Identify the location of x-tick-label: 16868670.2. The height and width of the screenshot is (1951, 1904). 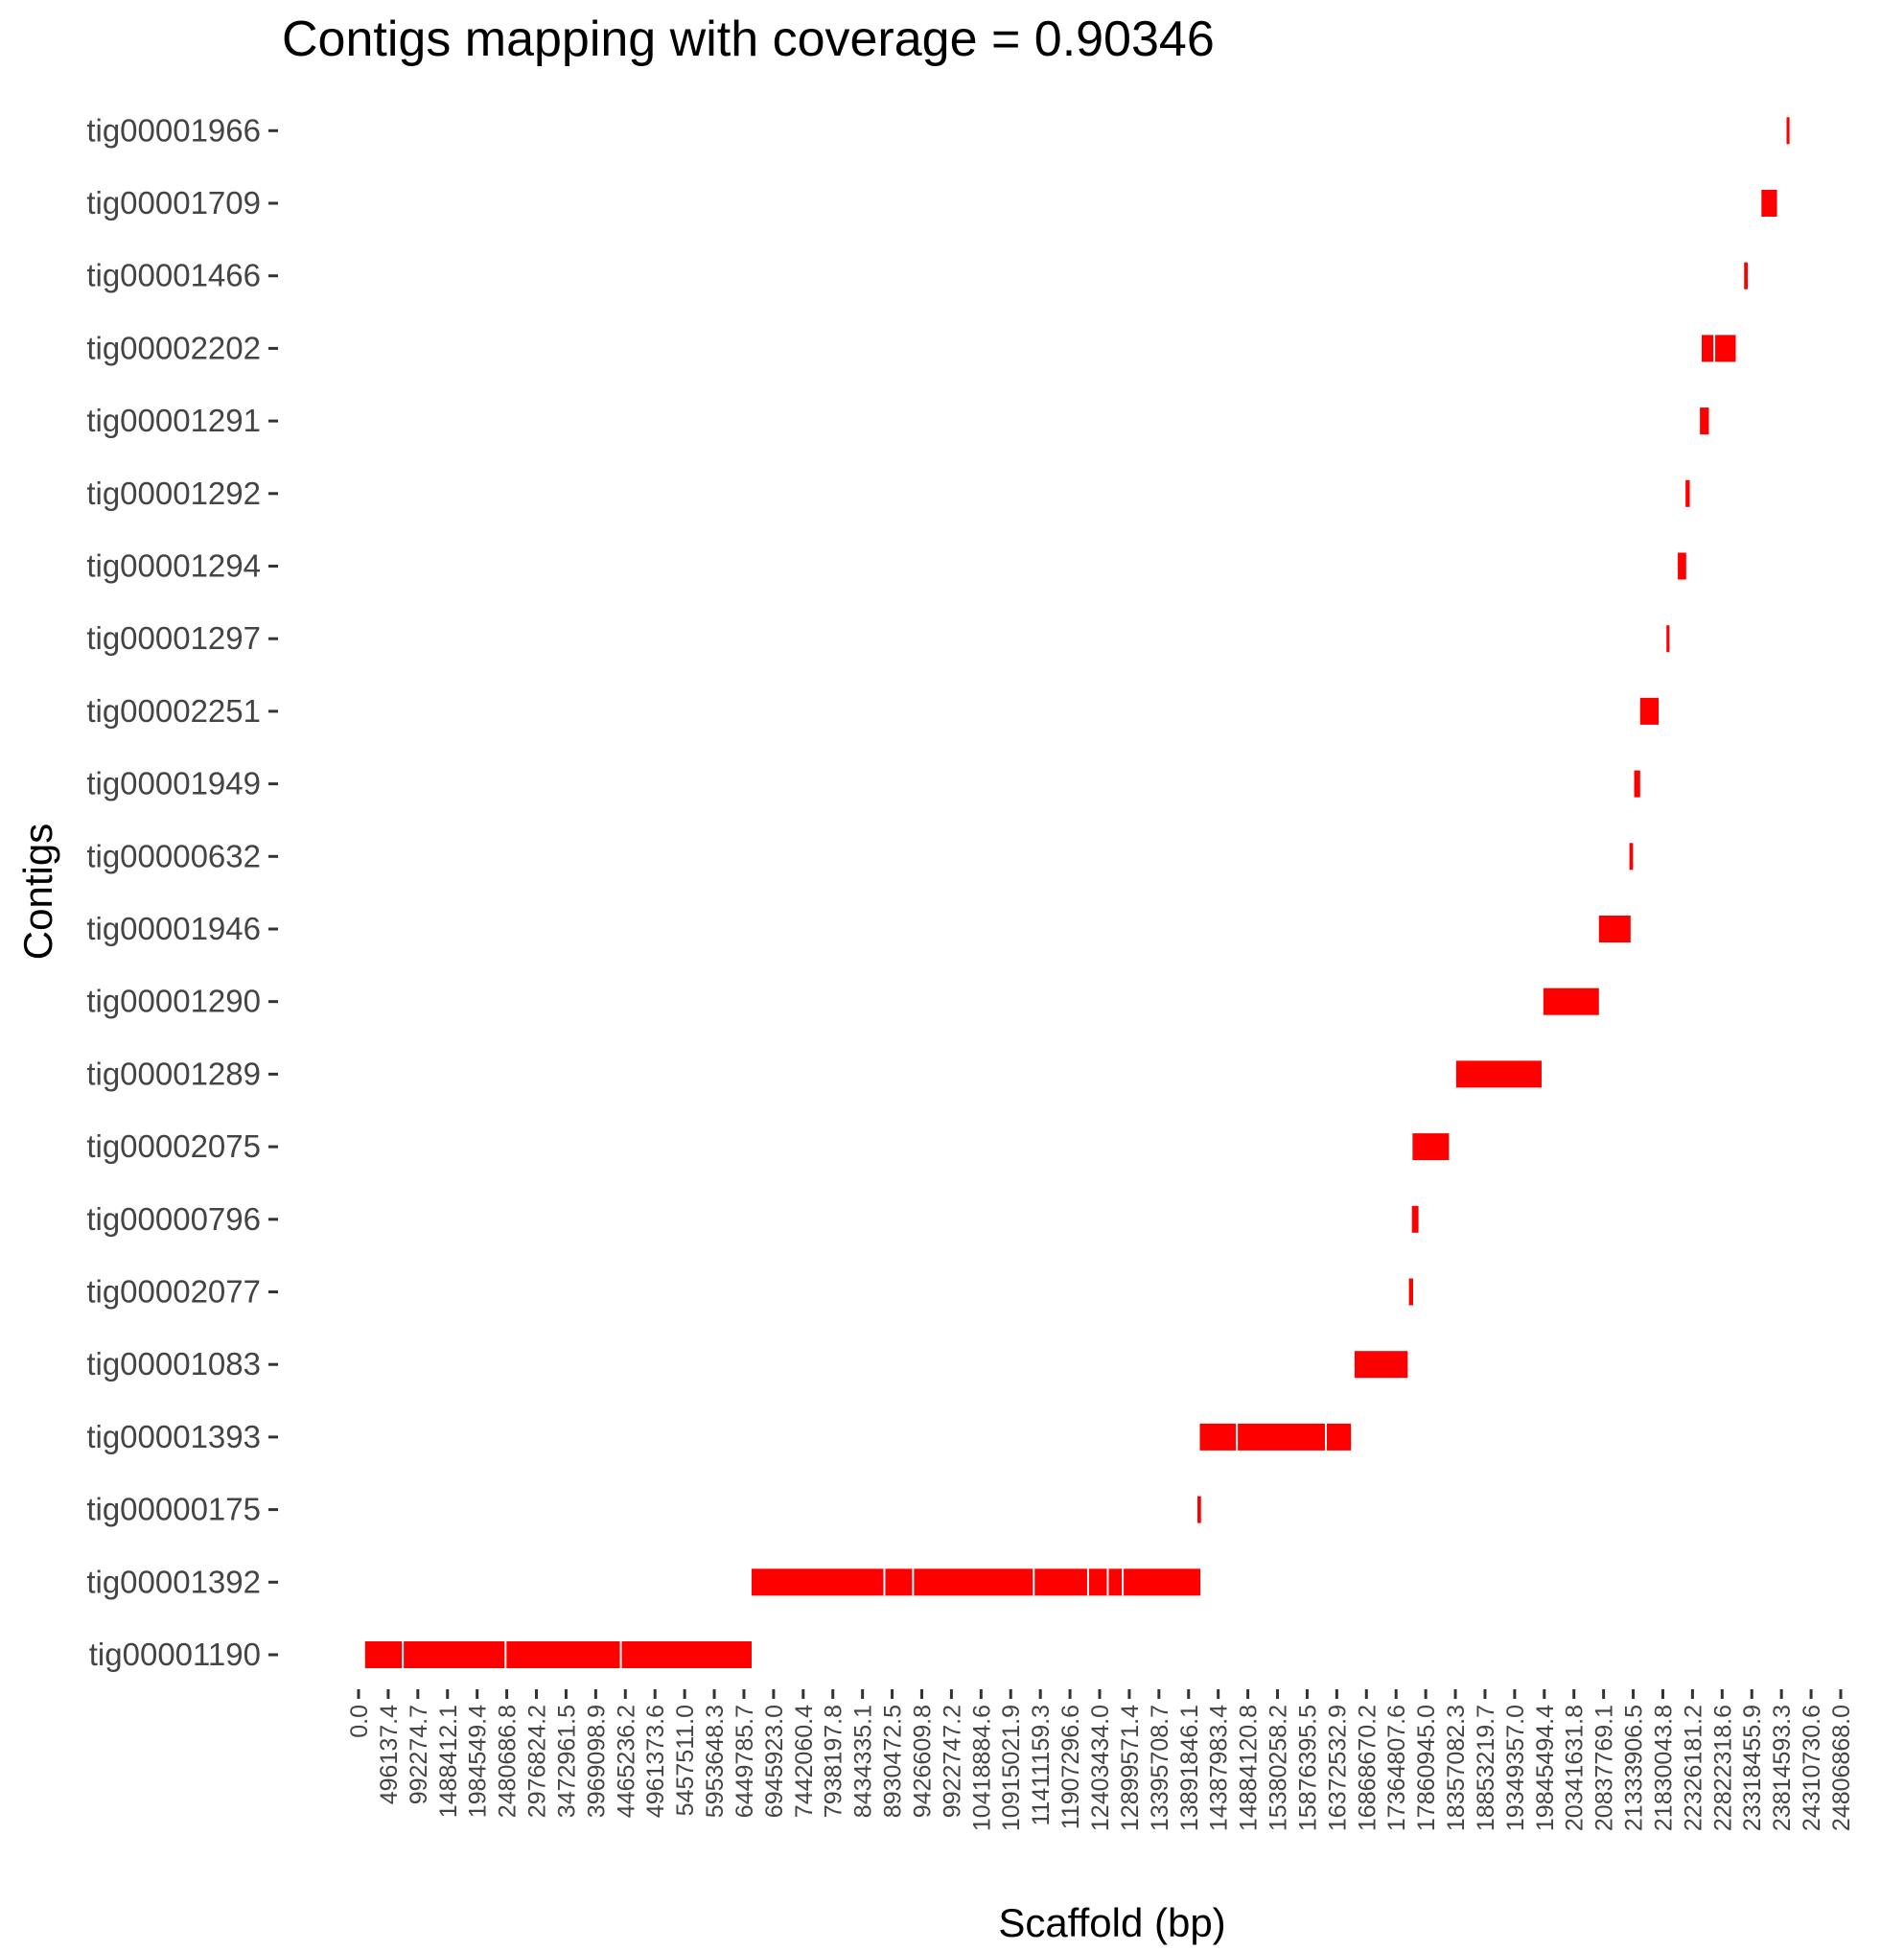
(1368, 1768).